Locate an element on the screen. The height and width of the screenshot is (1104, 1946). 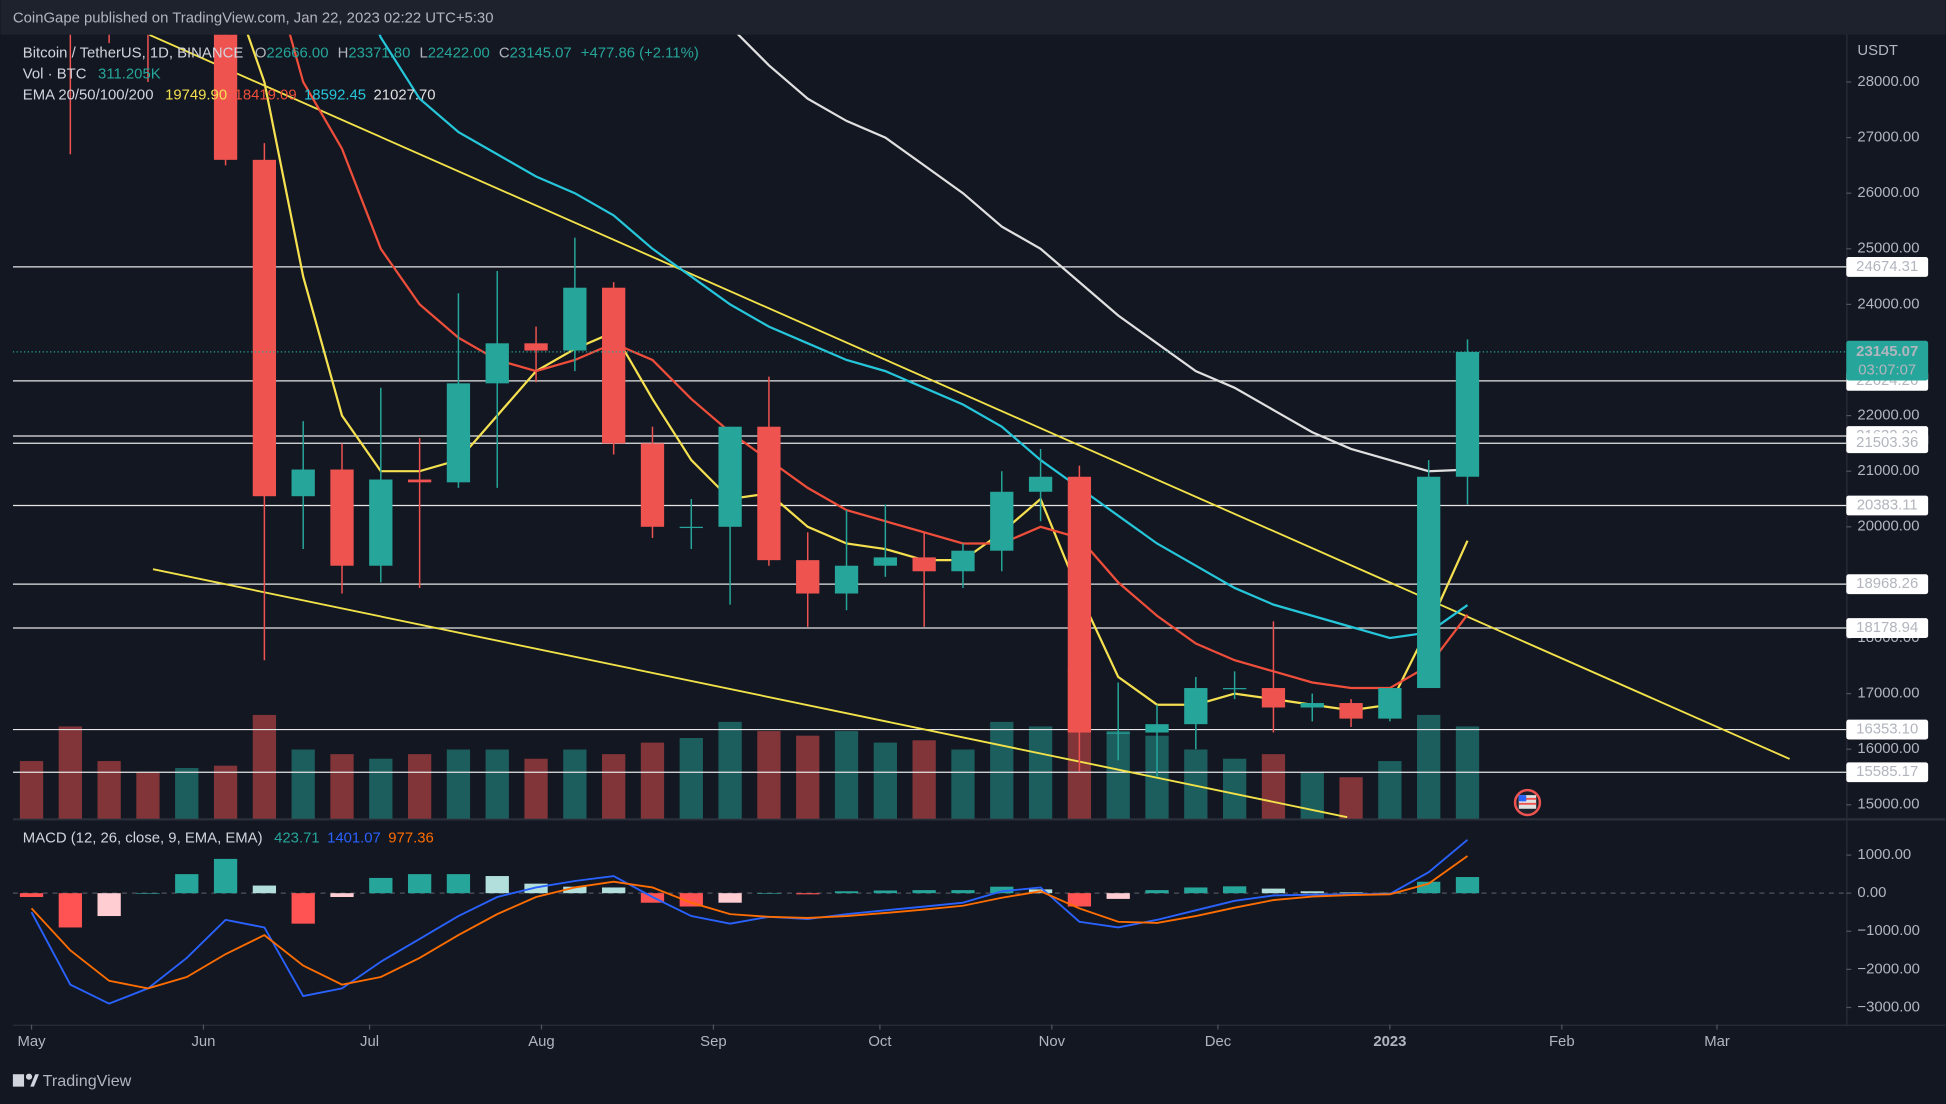
volume-value: 311.205K is located at coordinates (129, 74).